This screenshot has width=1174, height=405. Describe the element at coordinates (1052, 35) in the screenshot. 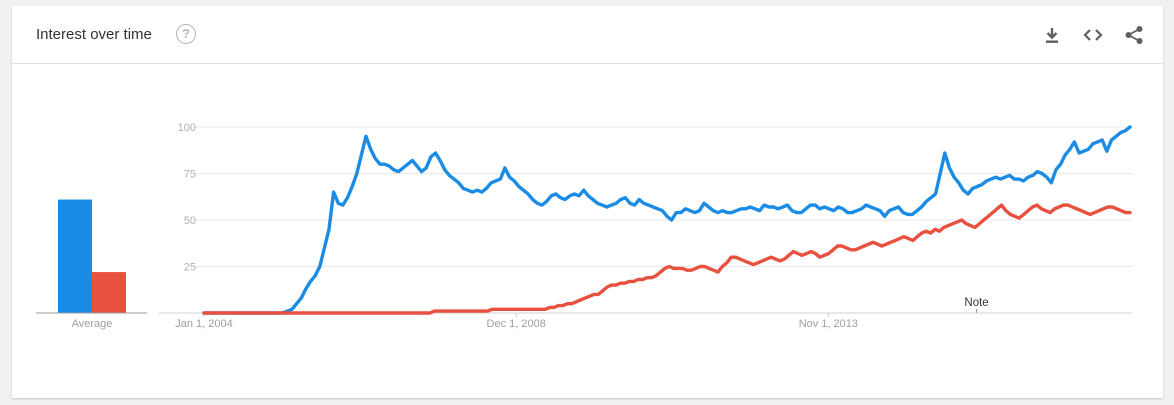

I see `download-icon` at that location.